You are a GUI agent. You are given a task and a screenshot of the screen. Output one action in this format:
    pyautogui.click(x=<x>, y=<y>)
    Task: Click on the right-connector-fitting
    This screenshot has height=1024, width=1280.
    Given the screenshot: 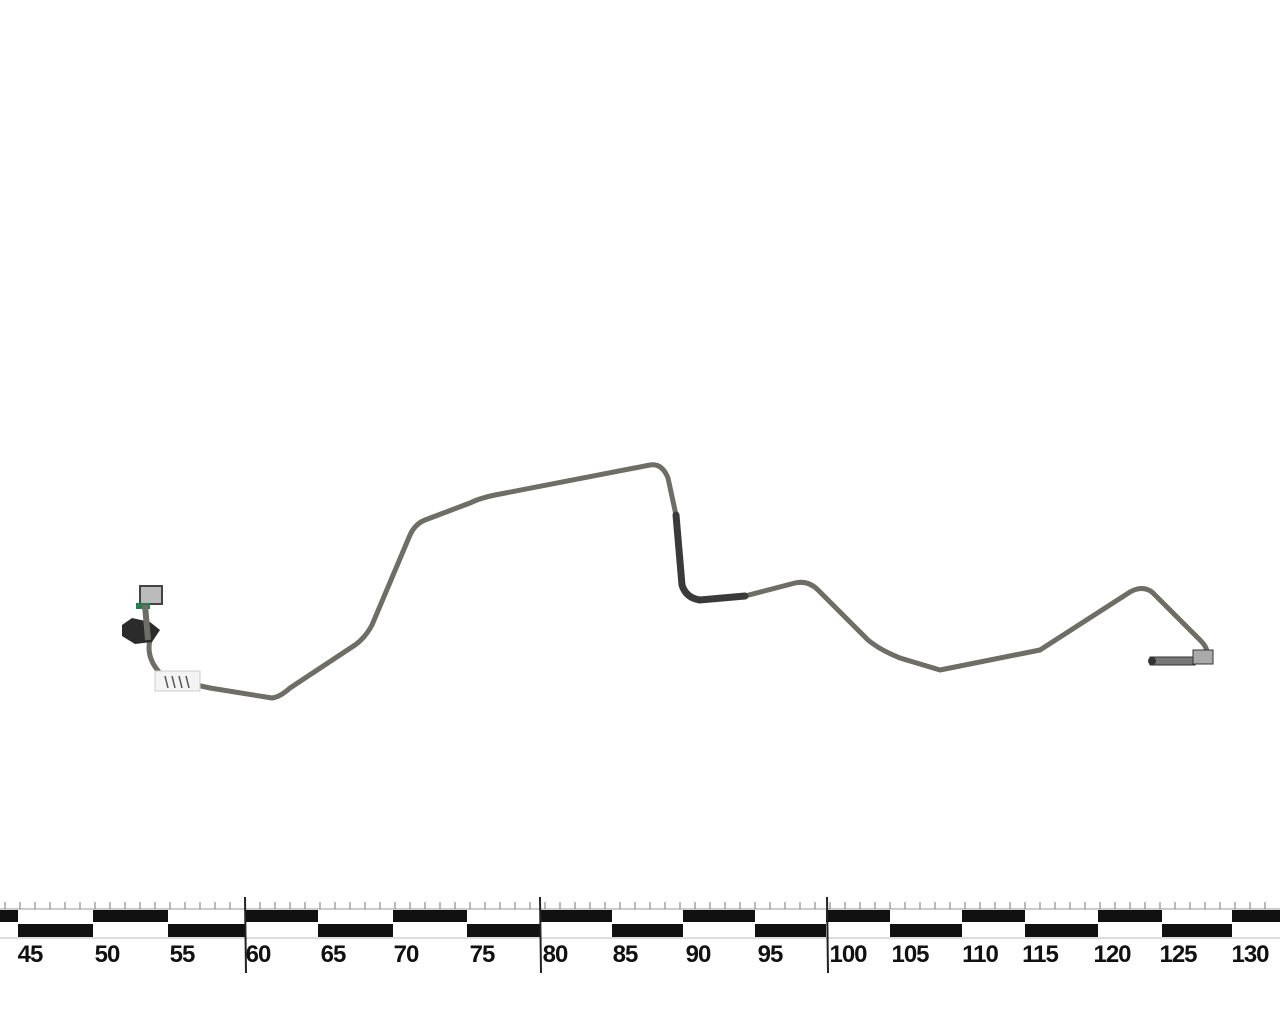 What is the action you would take?
    pyautogui.click(x=1181, y=657)
    